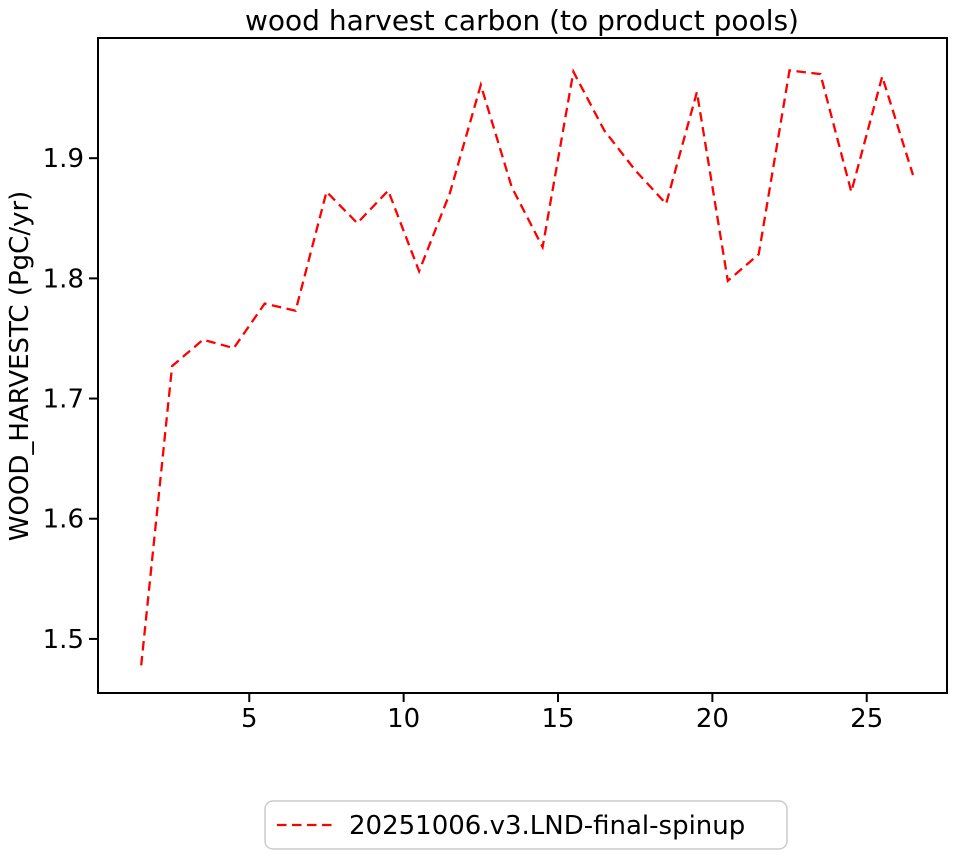 The image size is (960, 860). Describe the element at coordinates (249, 719) in the screenshot. I see `x-tick-label: 5` at that location.